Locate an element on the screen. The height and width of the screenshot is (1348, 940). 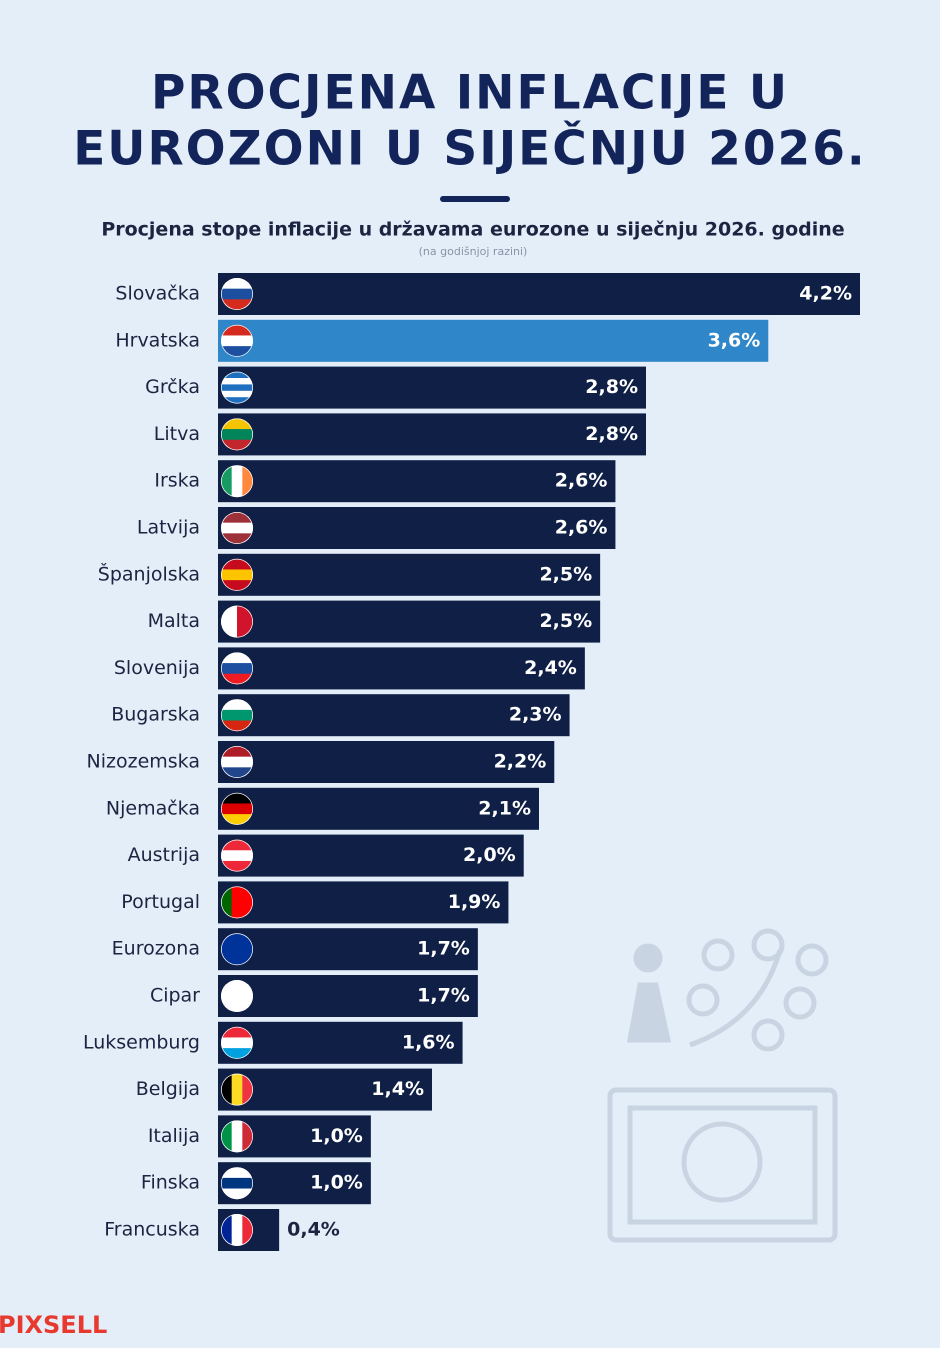
decor-icon is located at coordinates (722, 1085).